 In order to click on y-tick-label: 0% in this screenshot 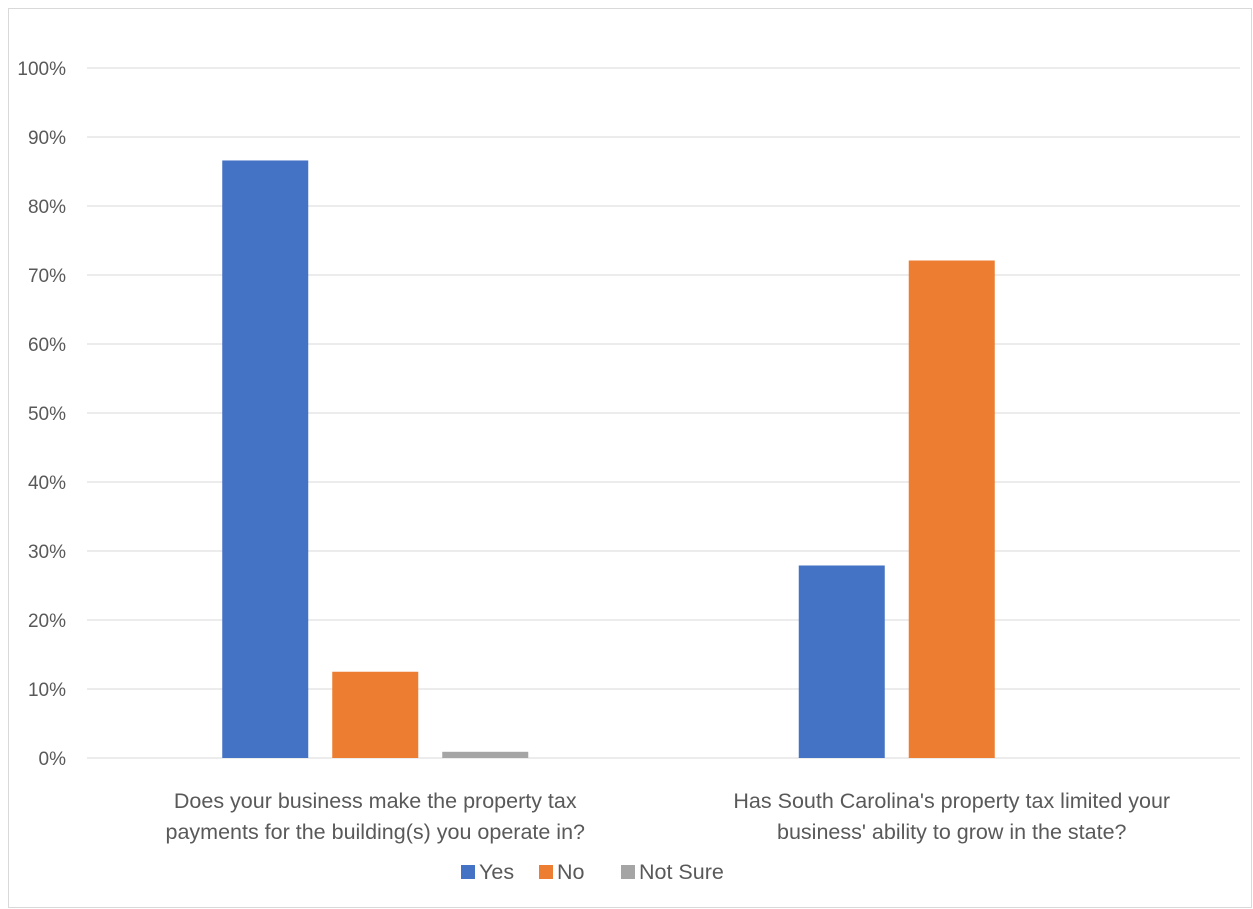, I will do `click(53, 759)`.